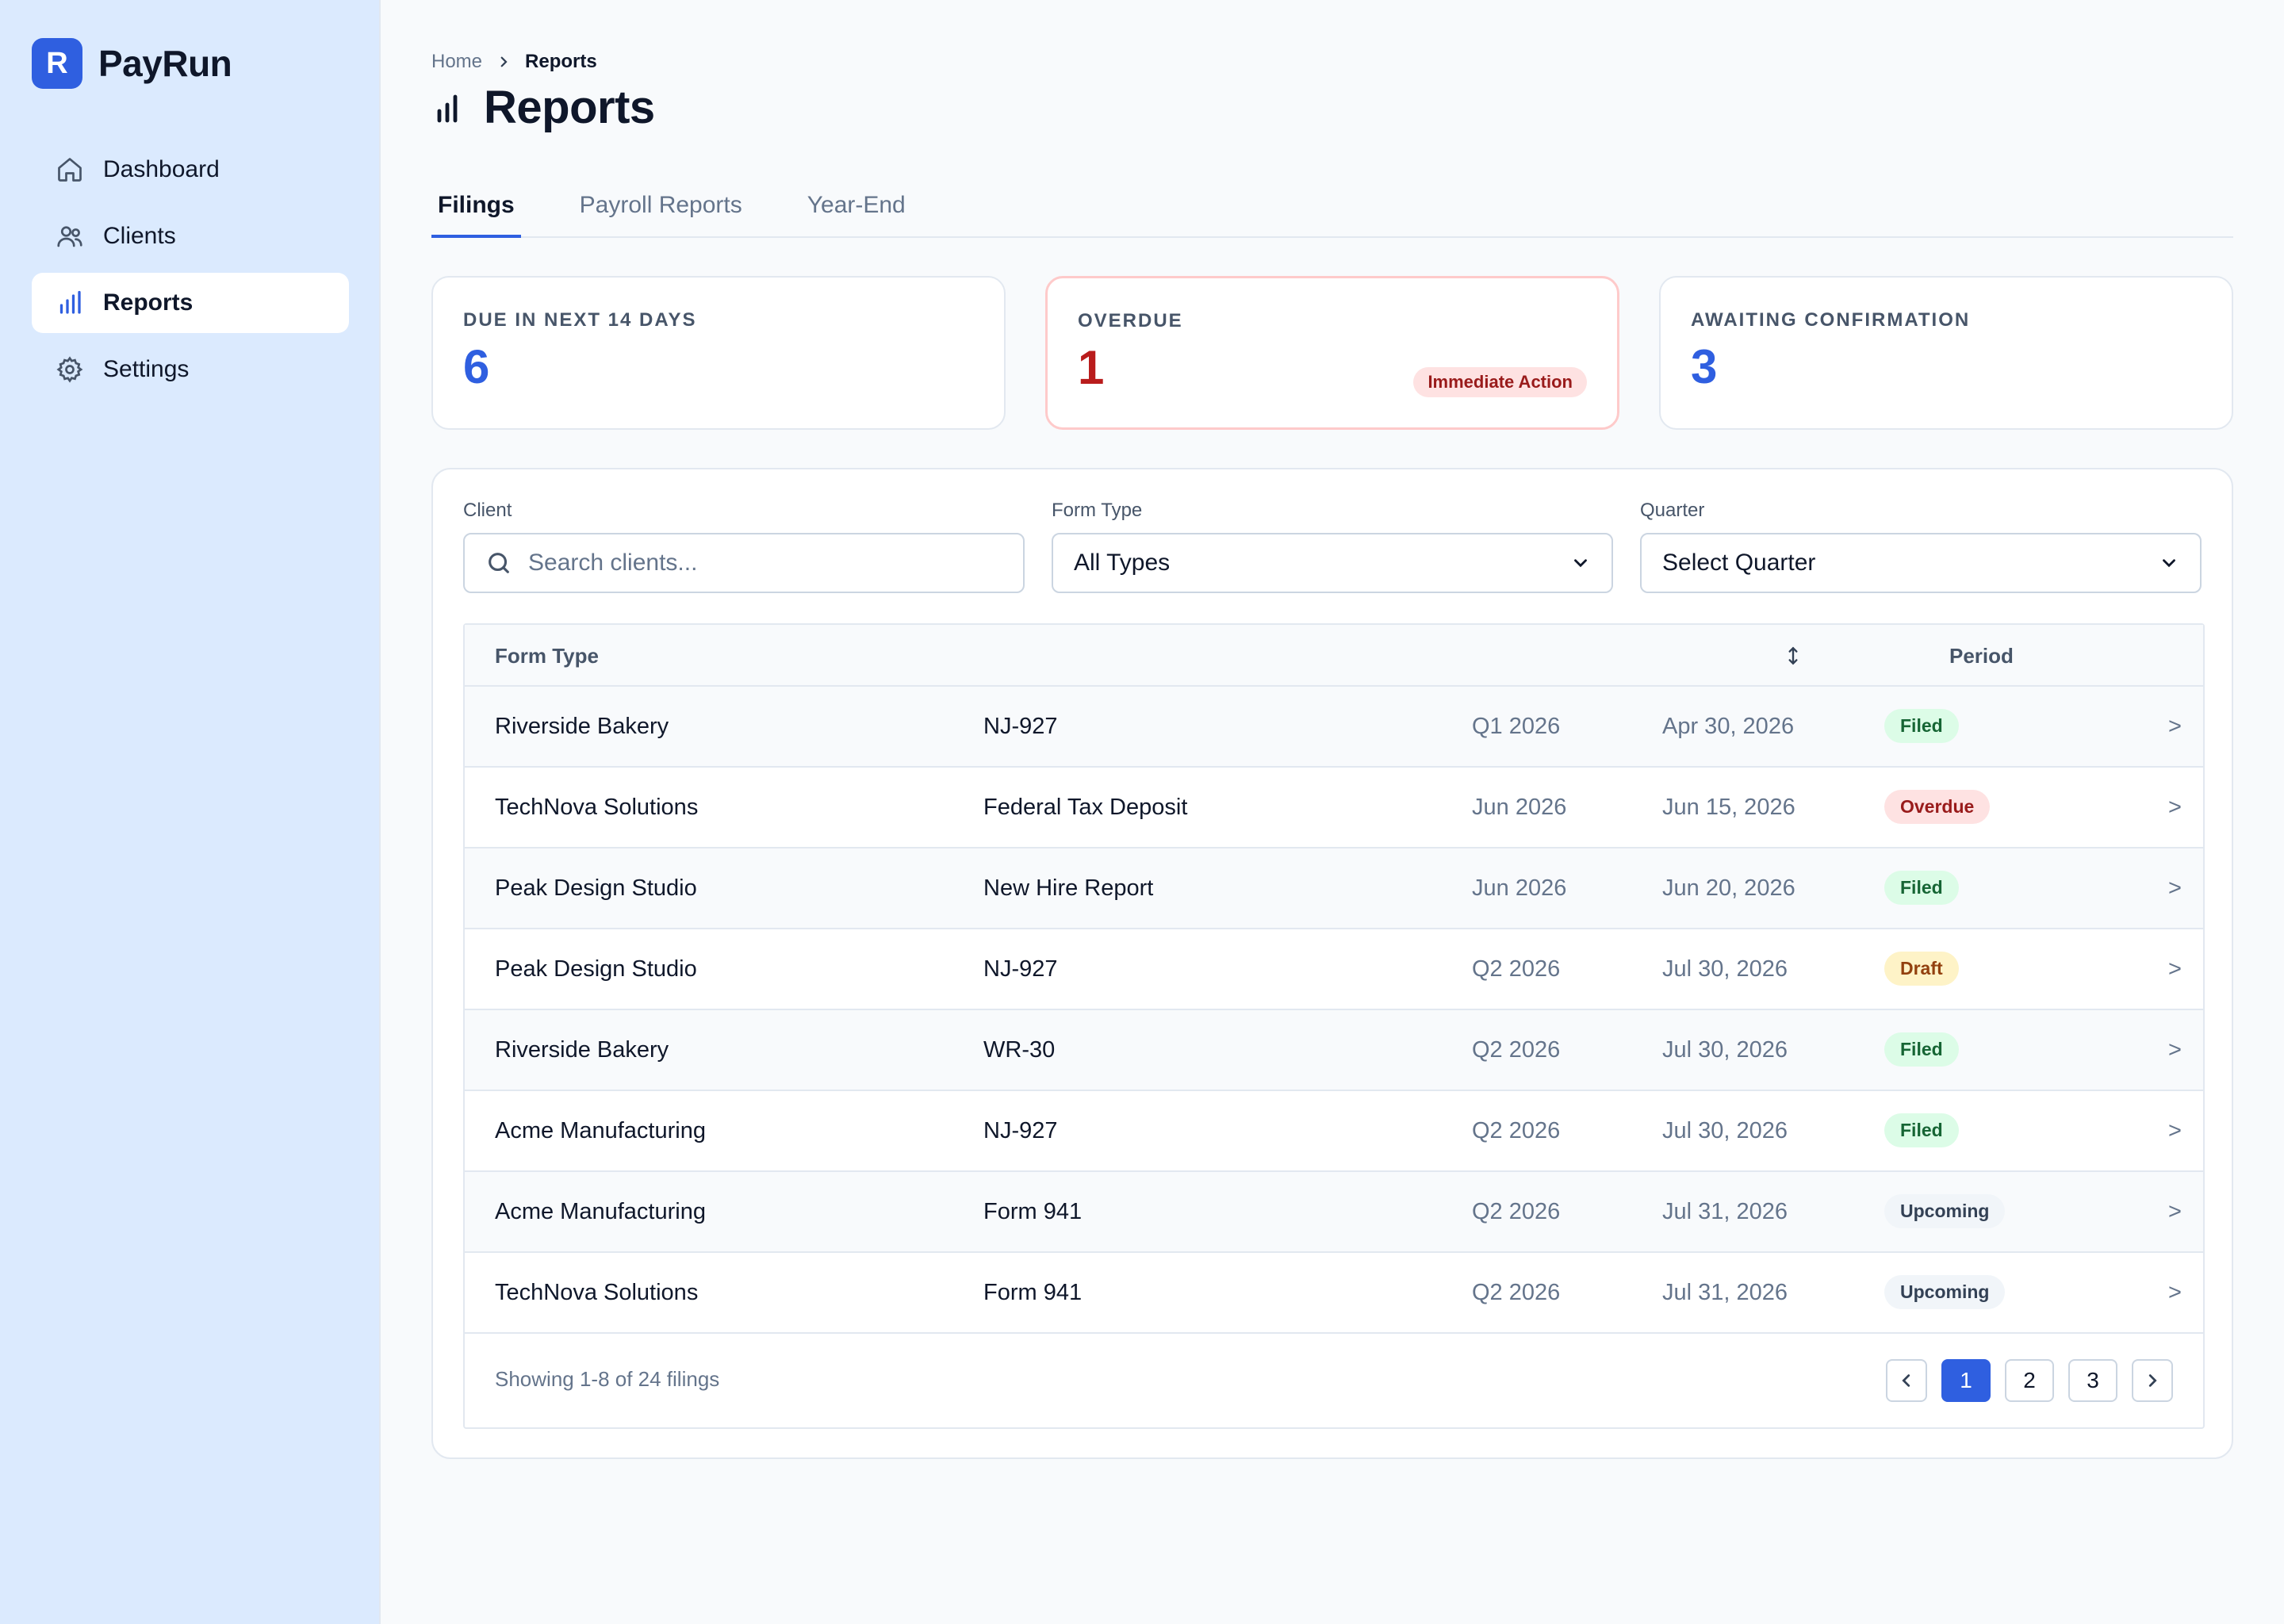  Describe the element at coordinates (718, 353) in the screenshot. I see `due-soon-card: DUE IN NEXT 14 DAYS 6` at that location.